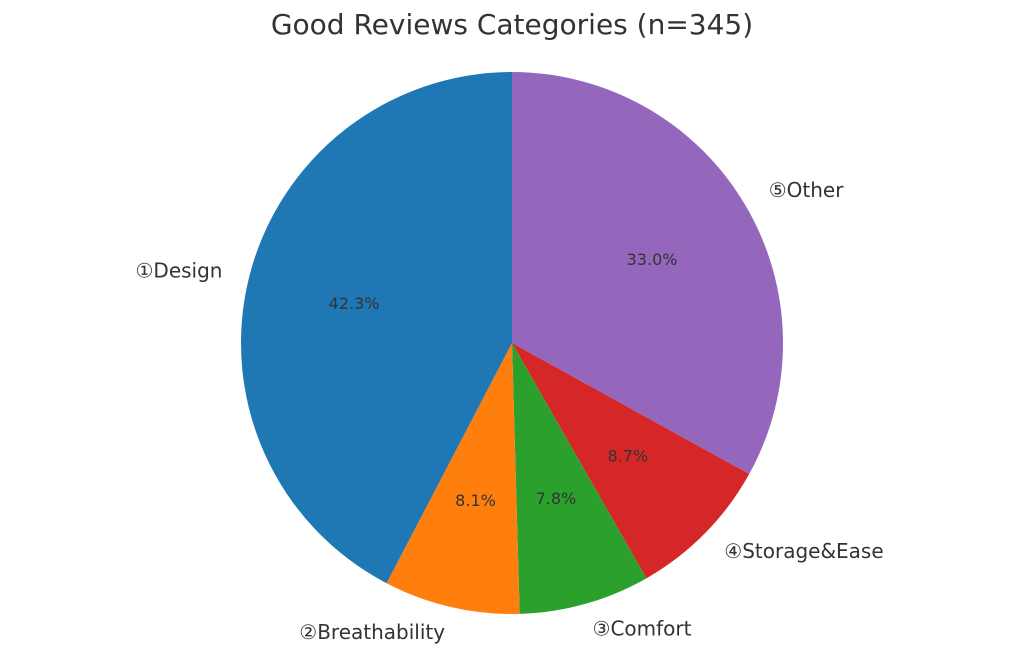 This screenshot has height=657, width=1024. I want to click on slice-label-breathability: ②Breathability, so click(372, 632).